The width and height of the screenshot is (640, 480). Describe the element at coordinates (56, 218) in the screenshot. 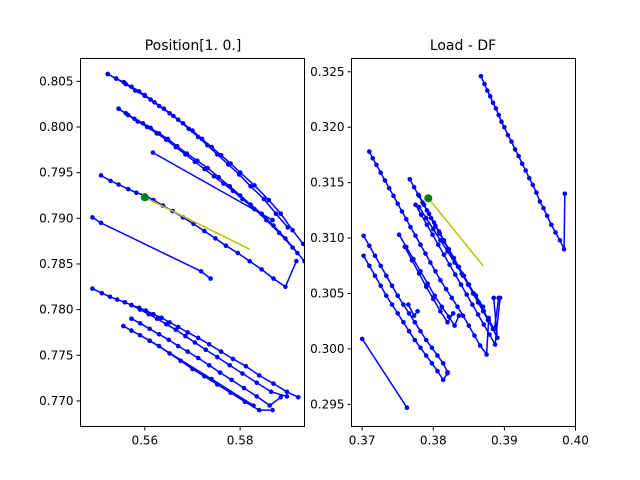

I see `position-ytick-label-4: 0.790` at that location.